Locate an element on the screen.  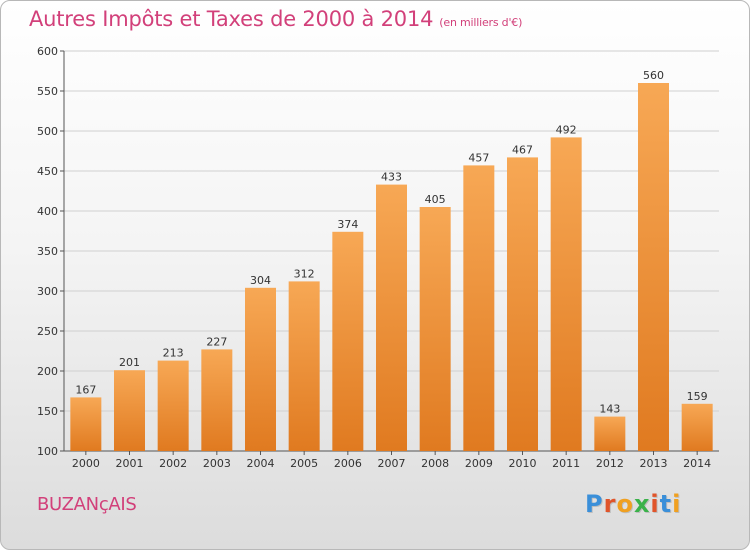
chart-title-text: Autres Impôts et Taxes de 2000 à 2014 is located at coordinates (231, 19).